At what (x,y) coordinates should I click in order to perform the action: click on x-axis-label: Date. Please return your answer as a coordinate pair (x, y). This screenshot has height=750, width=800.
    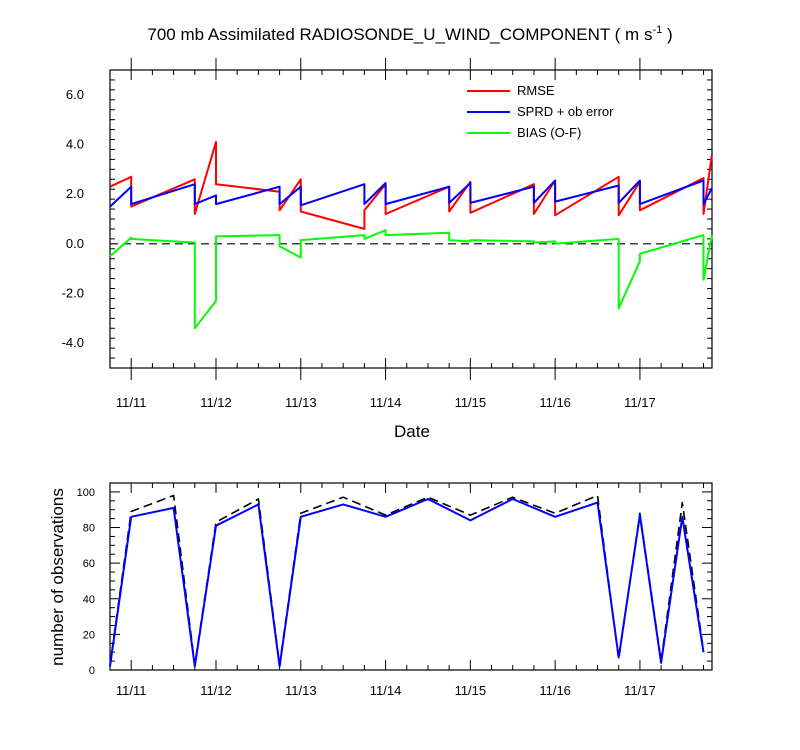
    Looking at the image, I should click on (412, 431).